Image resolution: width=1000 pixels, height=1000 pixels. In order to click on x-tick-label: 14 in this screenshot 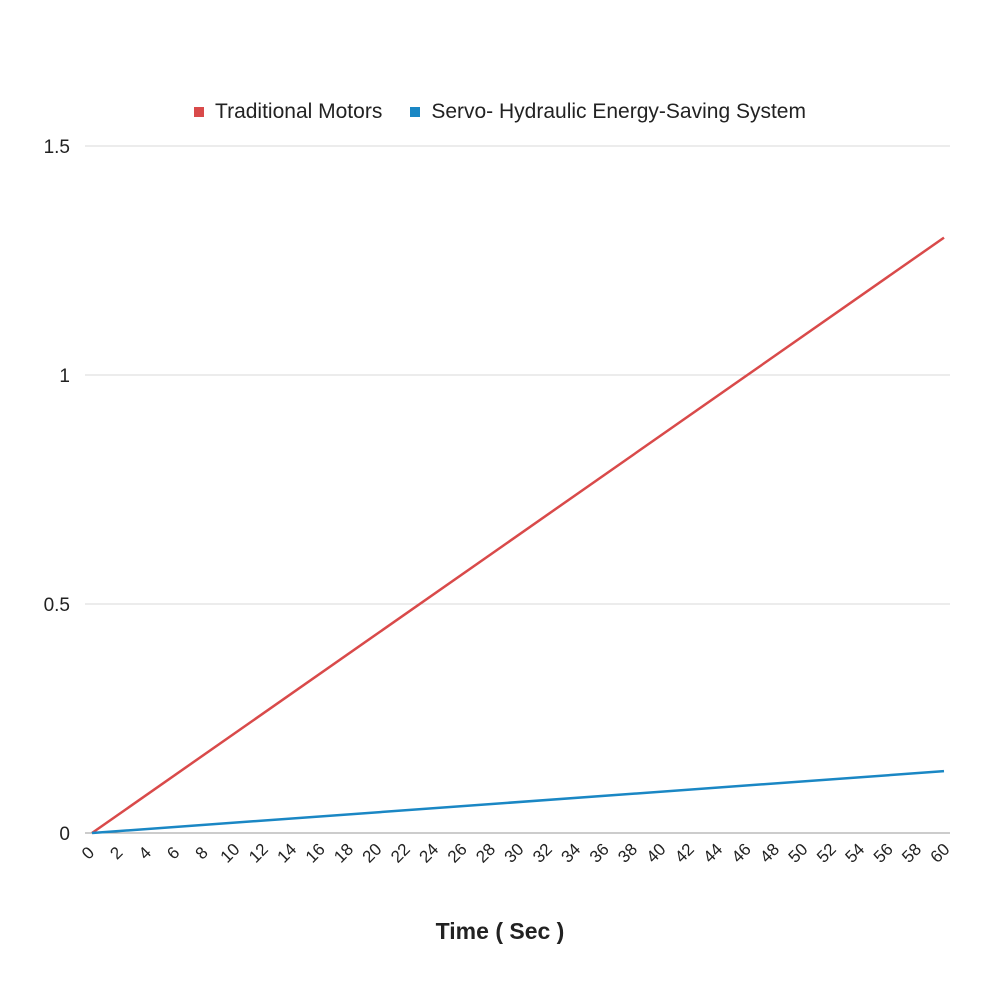, I will do `click(287, 853)`.